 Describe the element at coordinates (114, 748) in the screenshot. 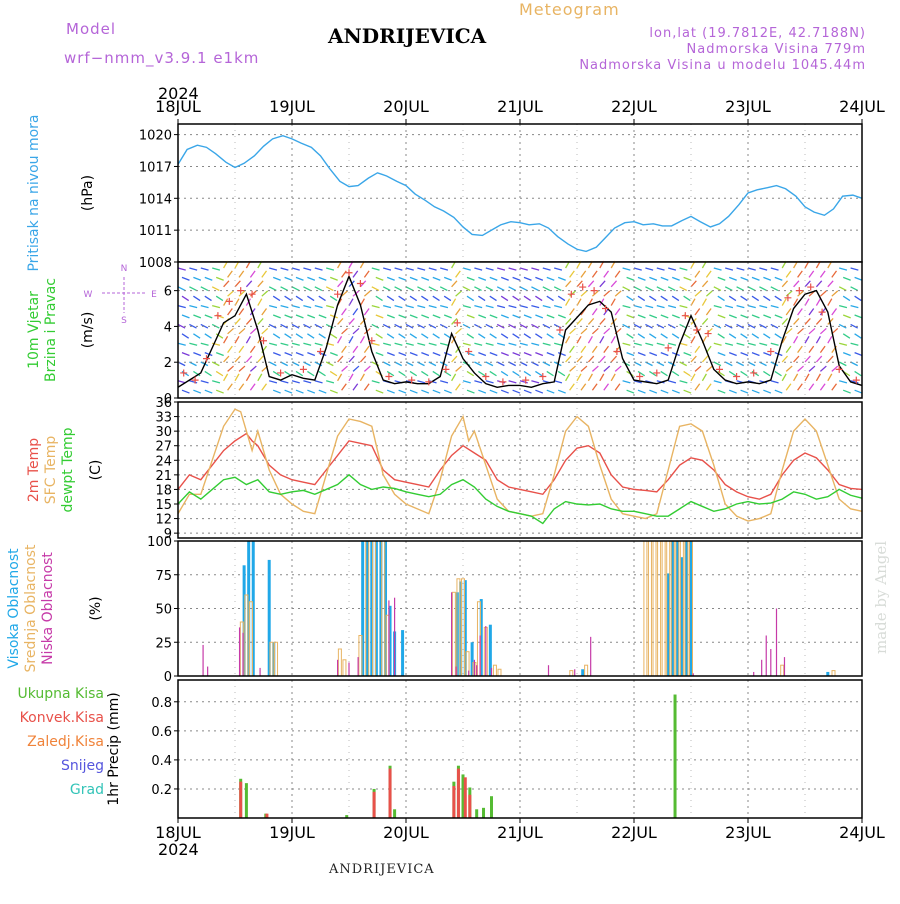

I see `y-axis-unit: 1hr Precip (mm)` at that location.